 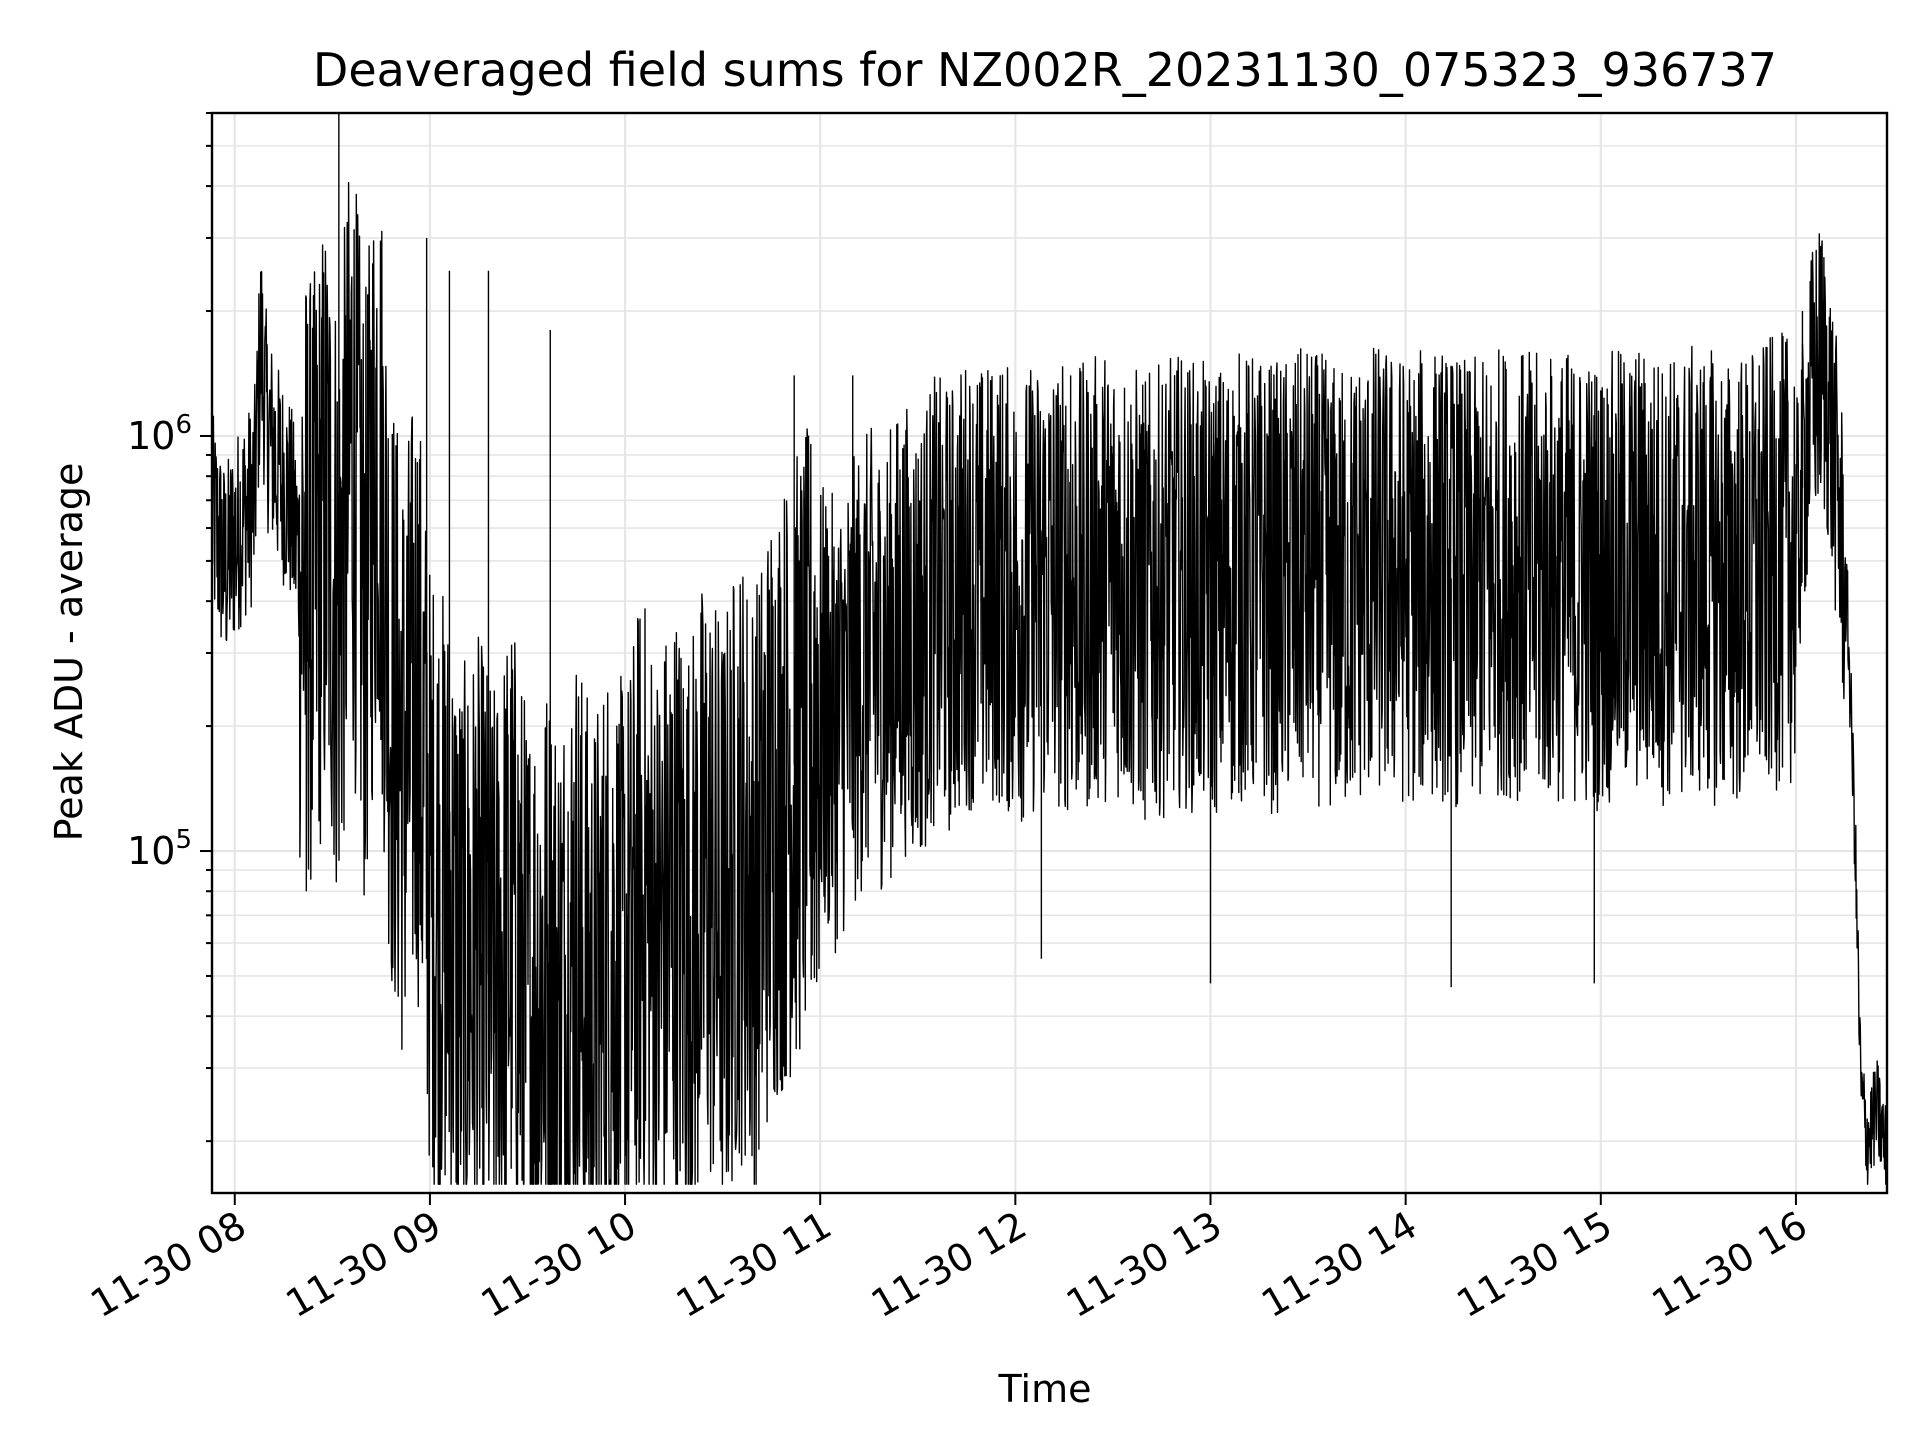 I want to click on y-axis-label: Peak ADU - average, so click(x=69, y=652).